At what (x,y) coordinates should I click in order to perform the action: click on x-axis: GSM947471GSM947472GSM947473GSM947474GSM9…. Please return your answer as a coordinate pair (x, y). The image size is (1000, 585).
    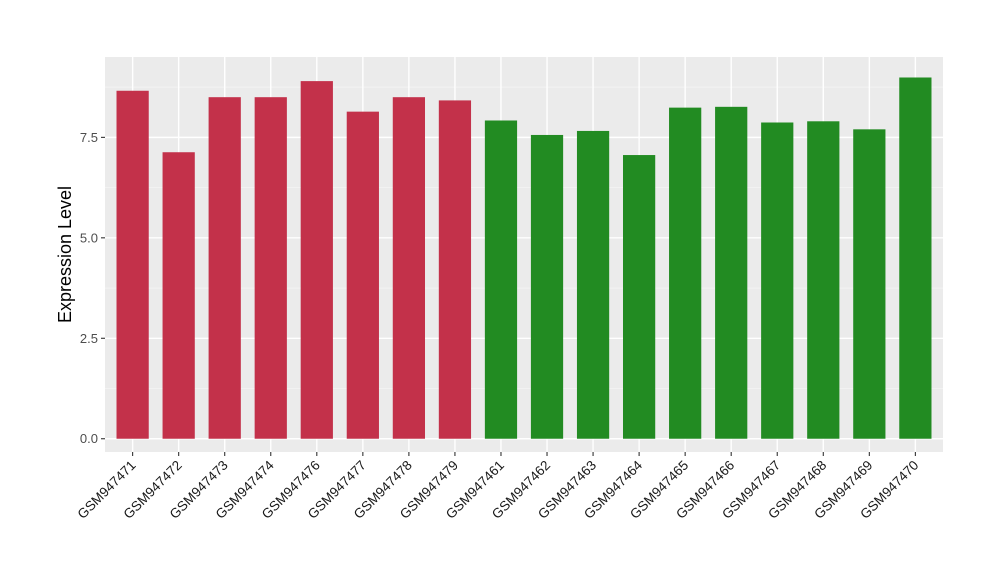
    Looking at the image, I should click on (498, 487).